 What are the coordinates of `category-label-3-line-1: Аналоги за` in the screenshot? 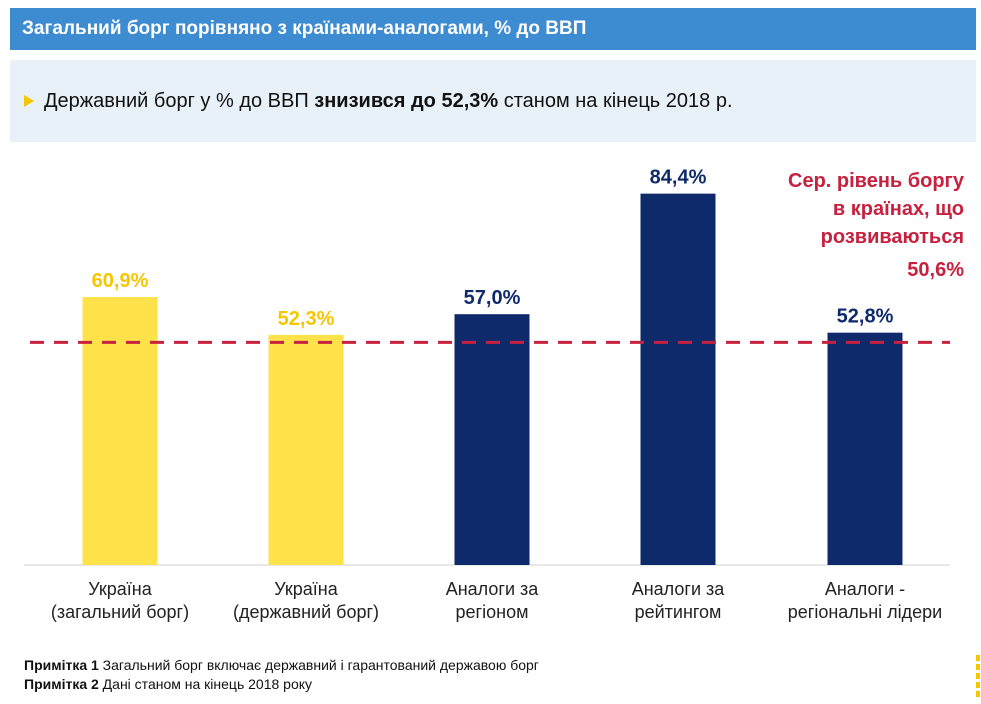 It's located at (493, 589).